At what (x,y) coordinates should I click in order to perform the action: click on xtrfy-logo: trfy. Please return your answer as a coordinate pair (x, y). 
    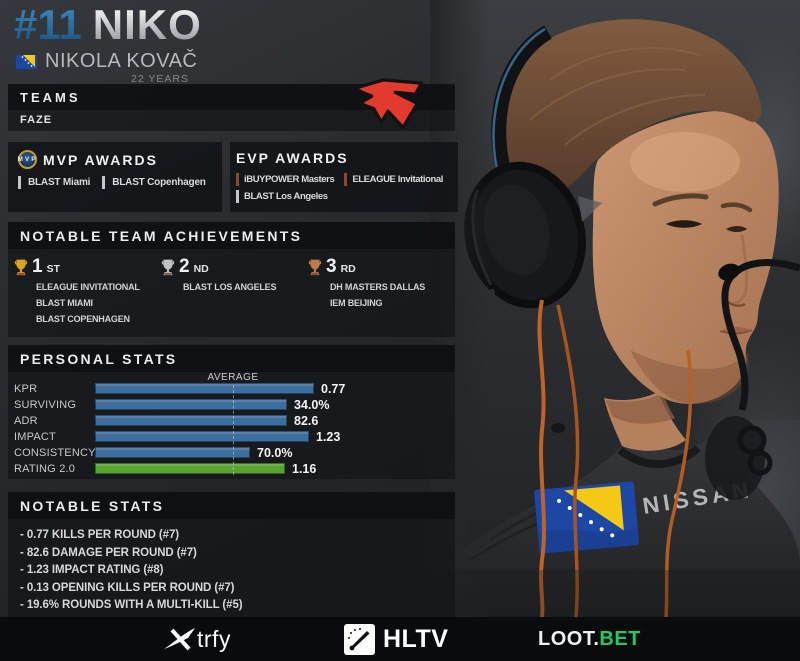
    Looking at the image, I should click on (196, 639).